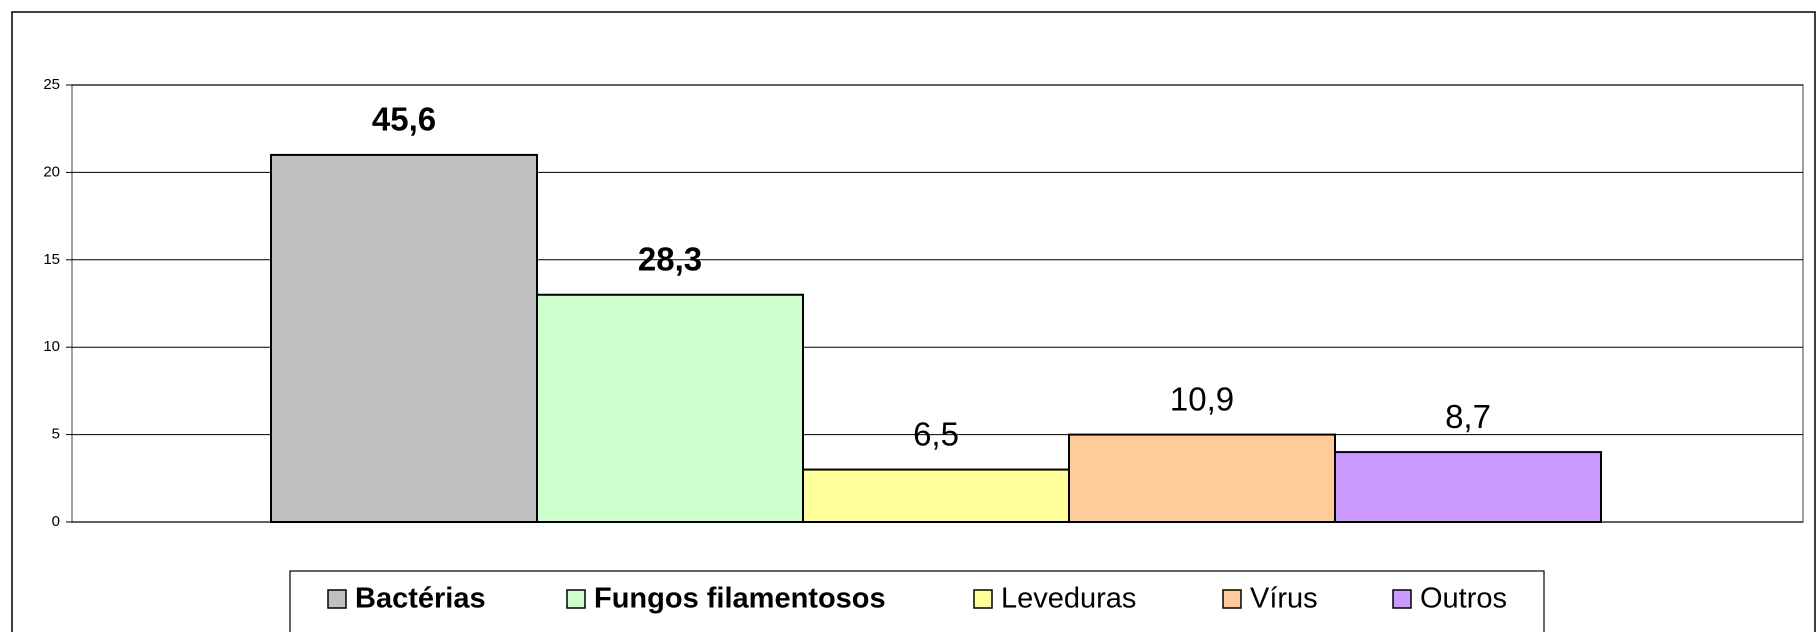 The height and width of the screenshot is (632, 1816). Describe the element at coordinates (1284, 599) in the screenshot. I see `legend-label: Vírus` at that location.